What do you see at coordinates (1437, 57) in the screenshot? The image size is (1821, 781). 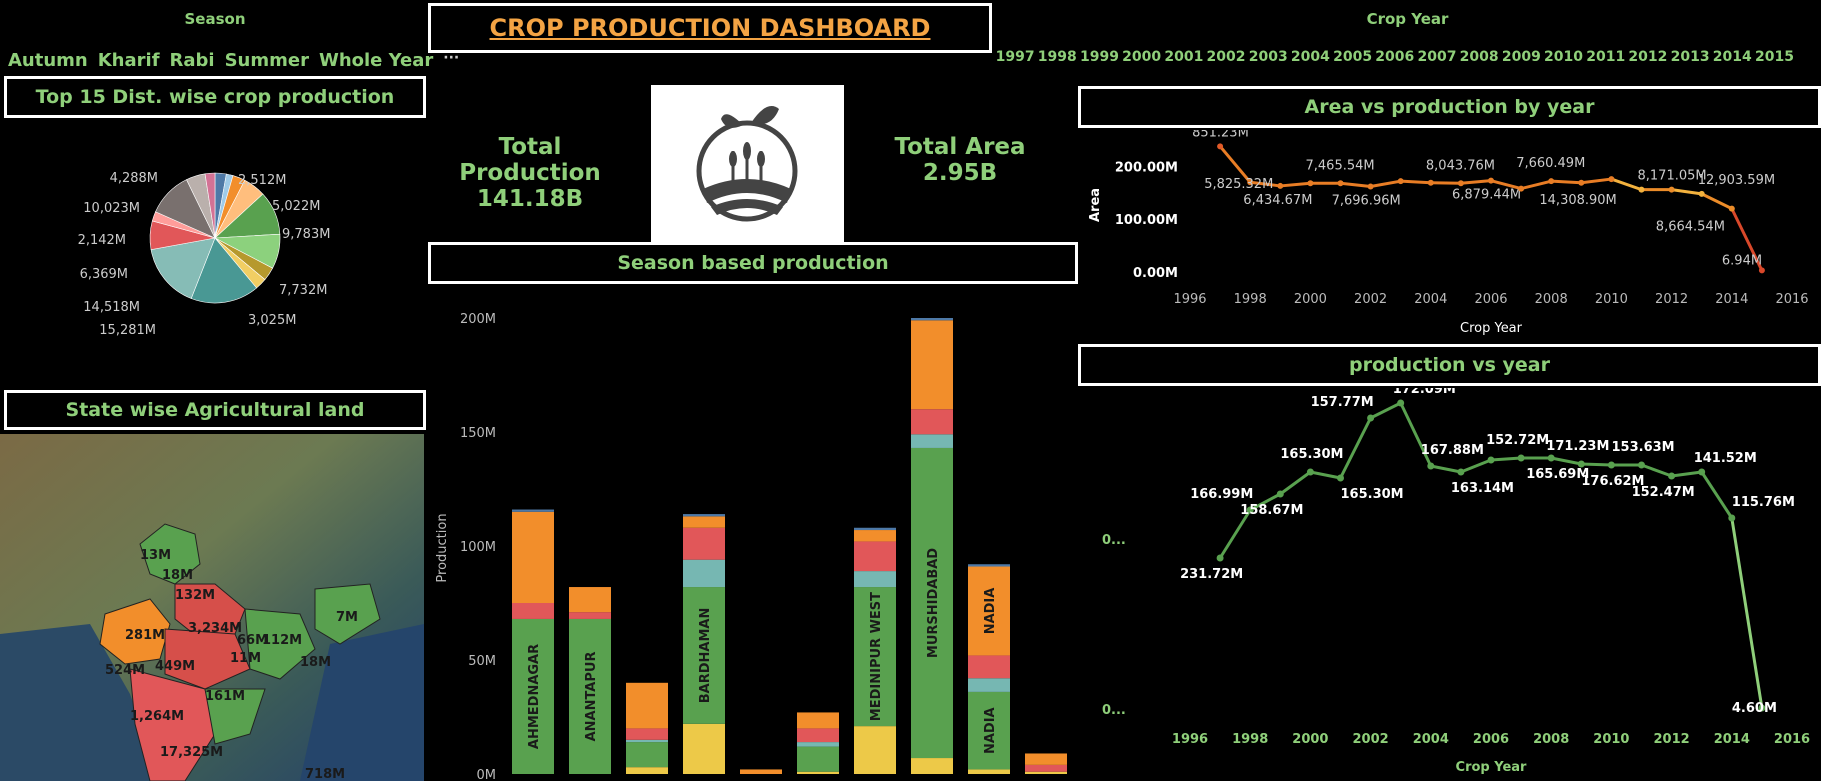 I see `year-2007: 2007` at bounding box center [1437, 57].